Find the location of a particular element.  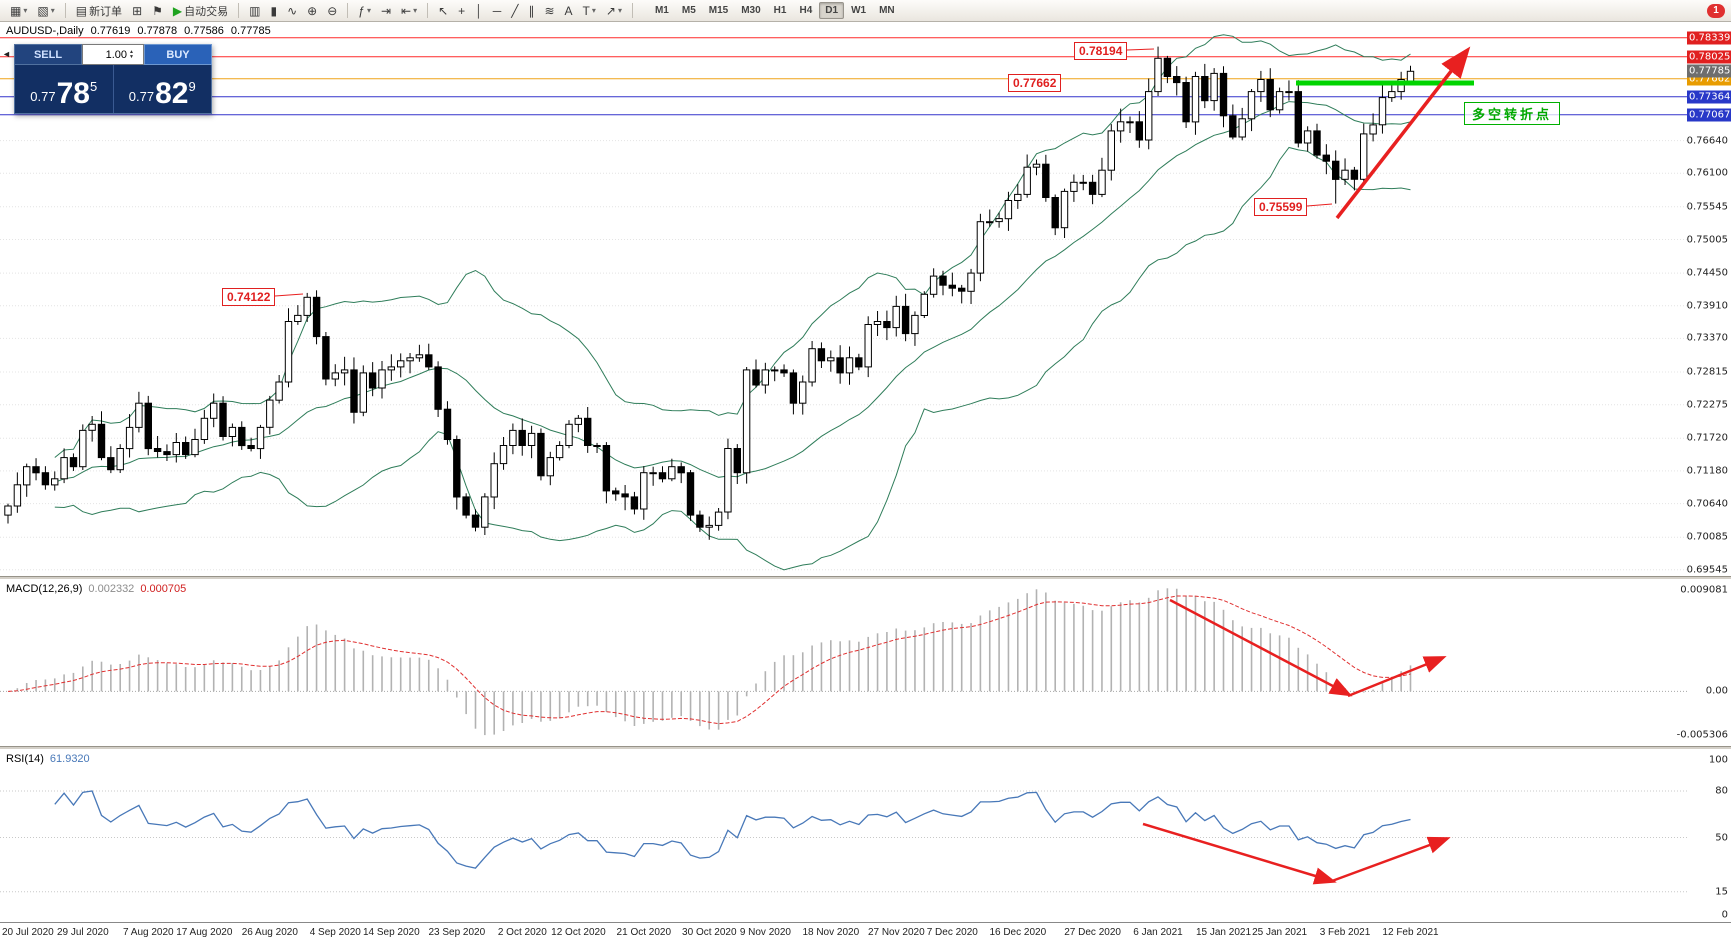

arrows-button-caret-icon: ▾ is located at coordinates (619, 10).